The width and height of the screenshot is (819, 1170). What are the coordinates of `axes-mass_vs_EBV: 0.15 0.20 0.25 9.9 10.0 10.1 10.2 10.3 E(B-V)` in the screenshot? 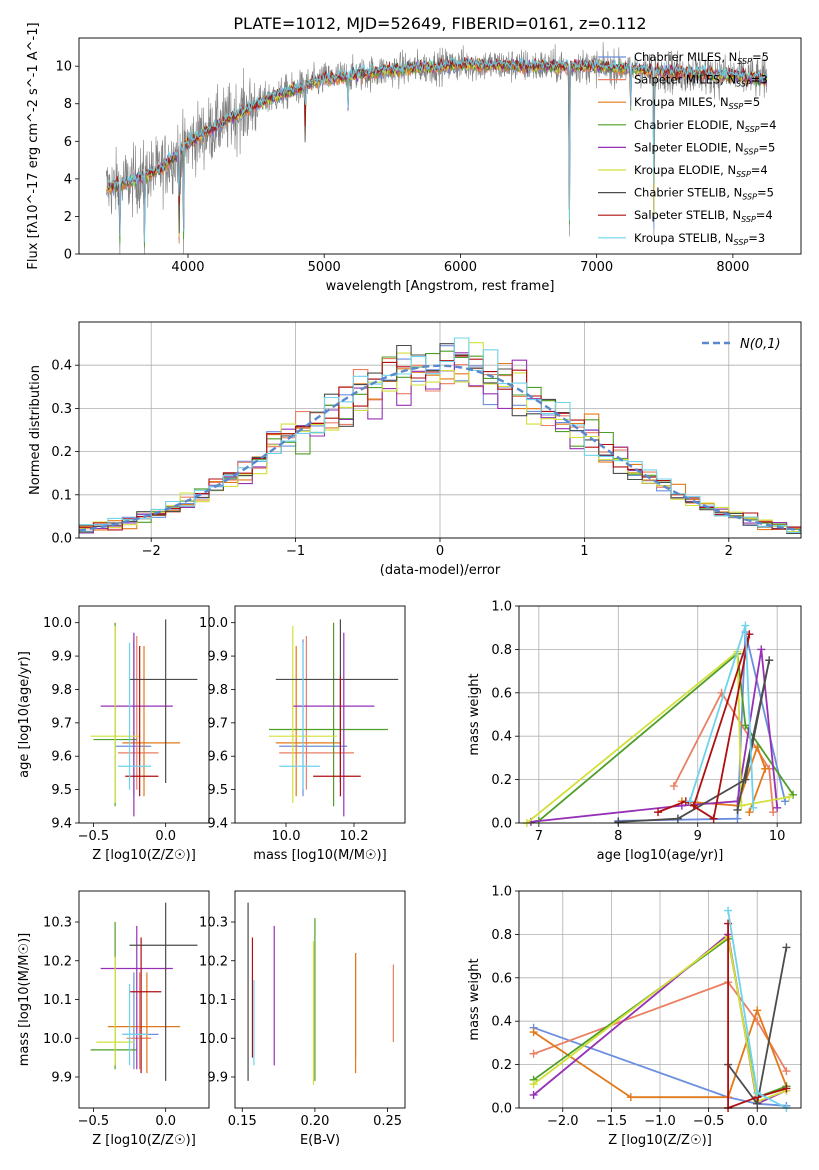 It's located at (300, 1032).